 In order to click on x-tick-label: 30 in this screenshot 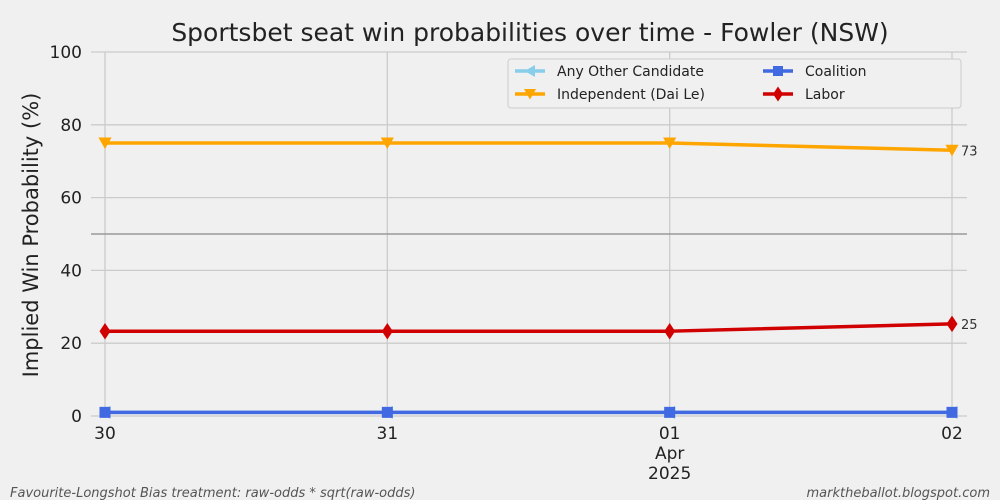, I will do `click(105, 434)`.